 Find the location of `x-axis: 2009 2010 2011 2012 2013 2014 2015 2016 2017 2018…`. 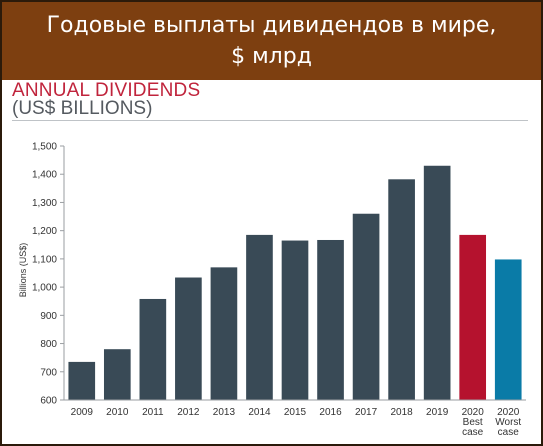

x-axis: 2009 2010 2011 2012 2013 2014 2015 2016 2017 2018… is located at coordinates (295, 418).